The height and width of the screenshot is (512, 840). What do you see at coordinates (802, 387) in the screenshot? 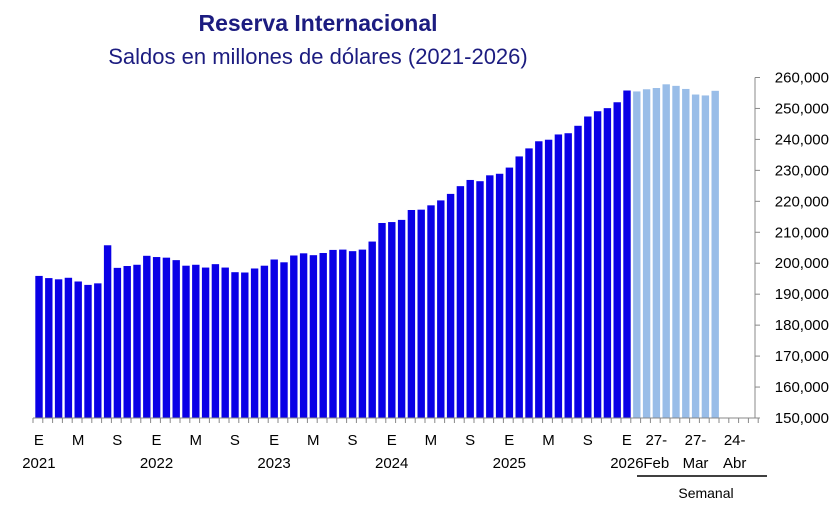
I see `y-tick-label: 160,000` at bounding box center [802, 387].